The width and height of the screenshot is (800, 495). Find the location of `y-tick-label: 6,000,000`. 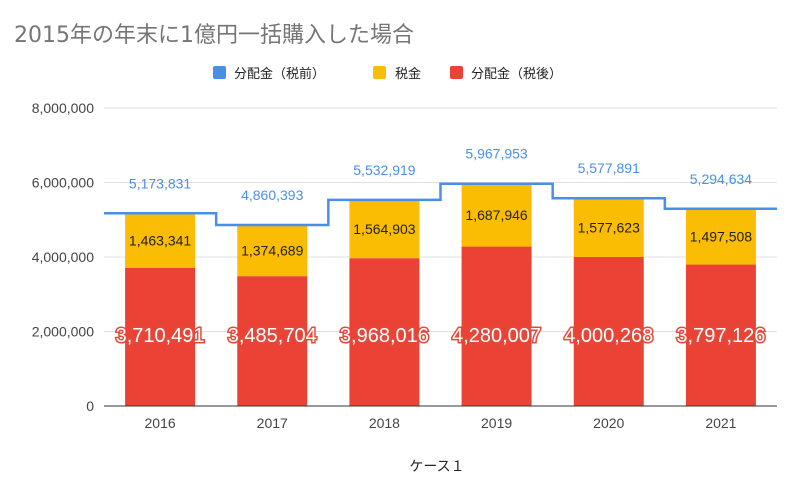

y-tick-label: 6,000,000 is located at coordinates (63, 183).